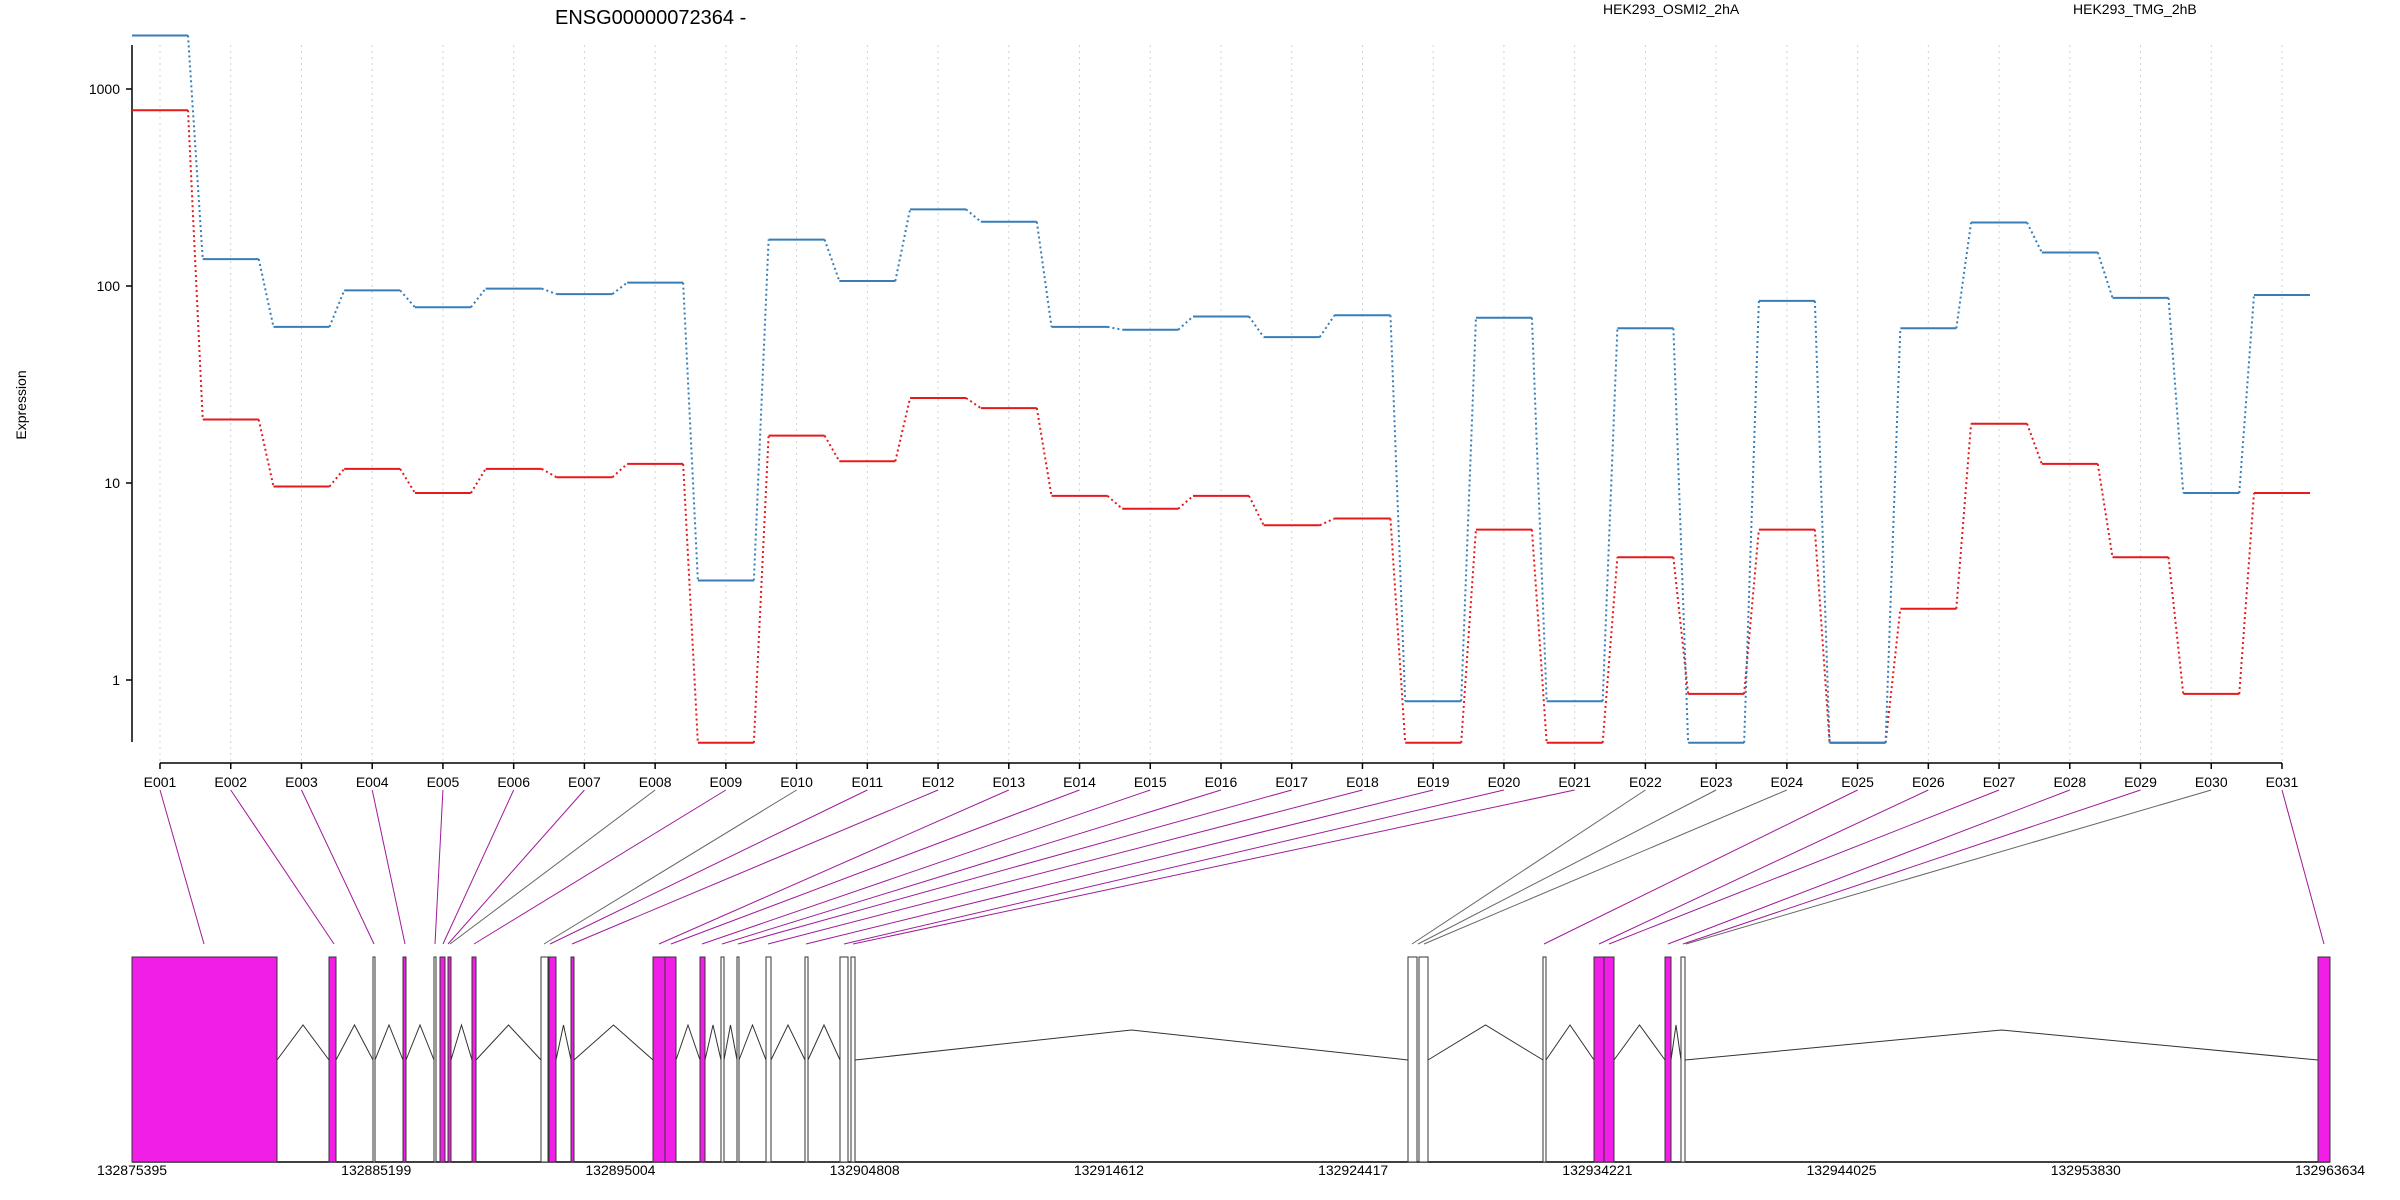  I want to click on x-tick-label: E027, so click(1999, 782).